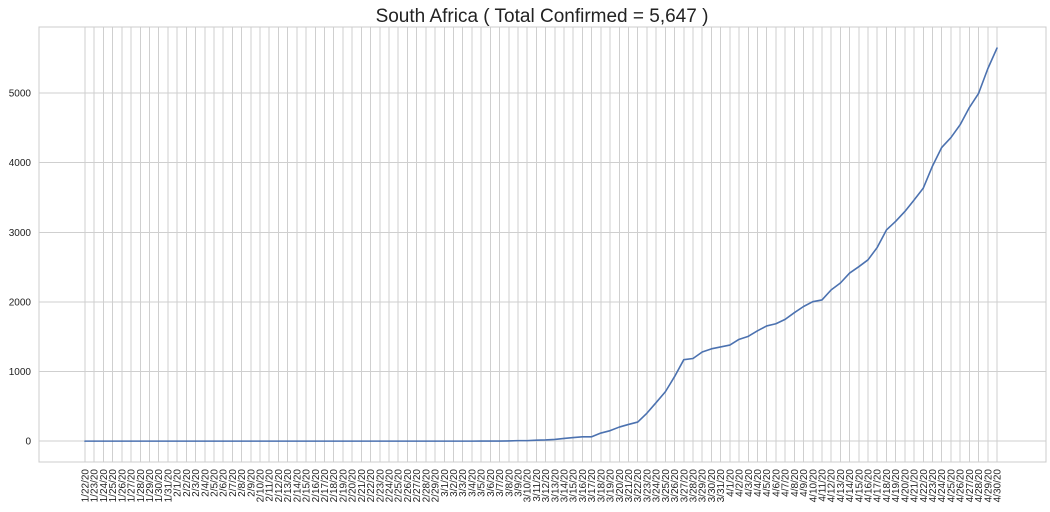 This screenshot has height=512, width=1050. Describe the element at coordinates (482, 483) in the screenshot. I see `x-tick-label: 3/5/20` at that location.